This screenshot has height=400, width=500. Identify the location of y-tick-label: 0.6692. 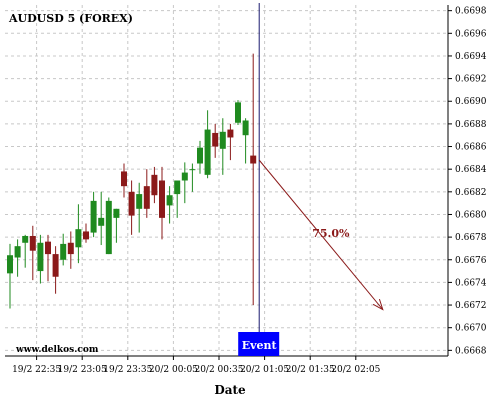
(471, 80).